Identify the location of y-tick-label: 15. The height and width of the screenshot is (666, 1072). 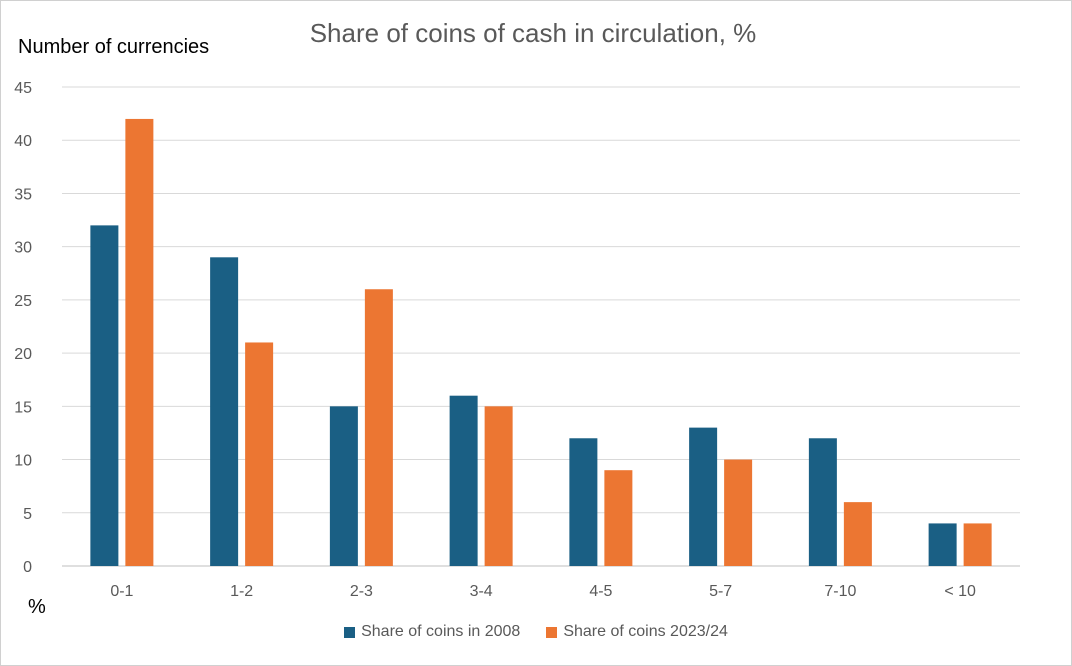
(23, 407).